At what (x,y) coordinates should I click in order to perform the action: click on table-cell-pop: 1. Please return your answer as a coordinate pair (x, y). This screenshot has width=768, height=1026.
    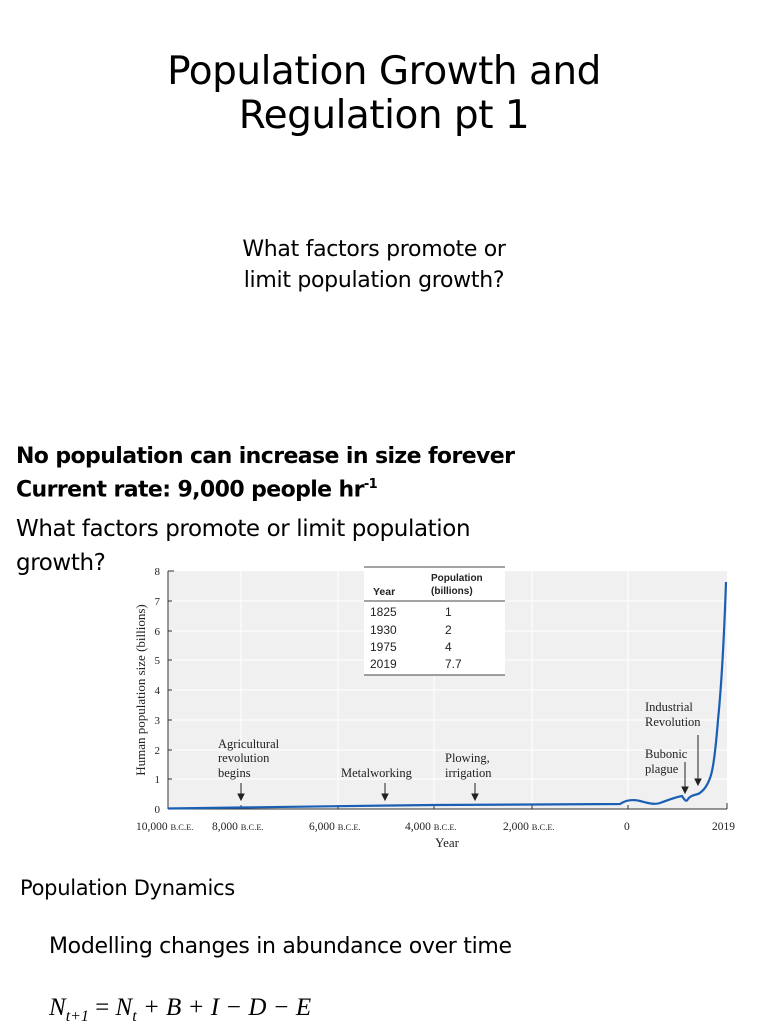
    Looking at the image, I should click on (448, 612).